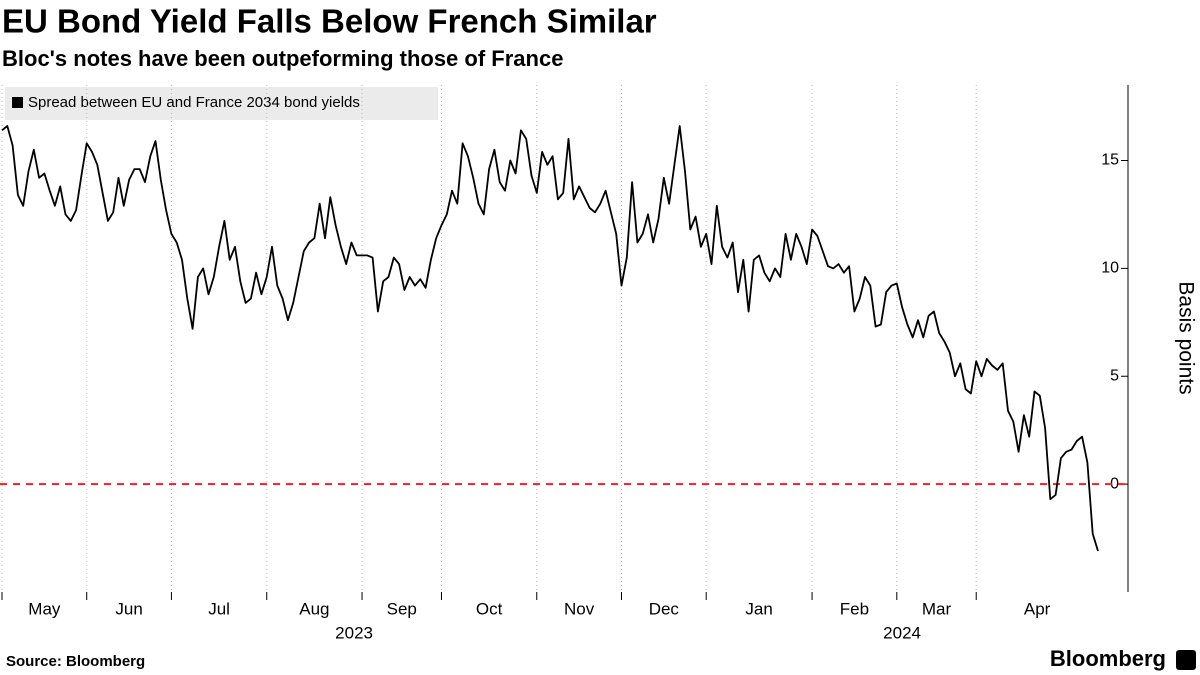 Image resolution: width=1200 pixels, height=675 pixels. I want to click on x-tick-label: May, so click(44, 608).